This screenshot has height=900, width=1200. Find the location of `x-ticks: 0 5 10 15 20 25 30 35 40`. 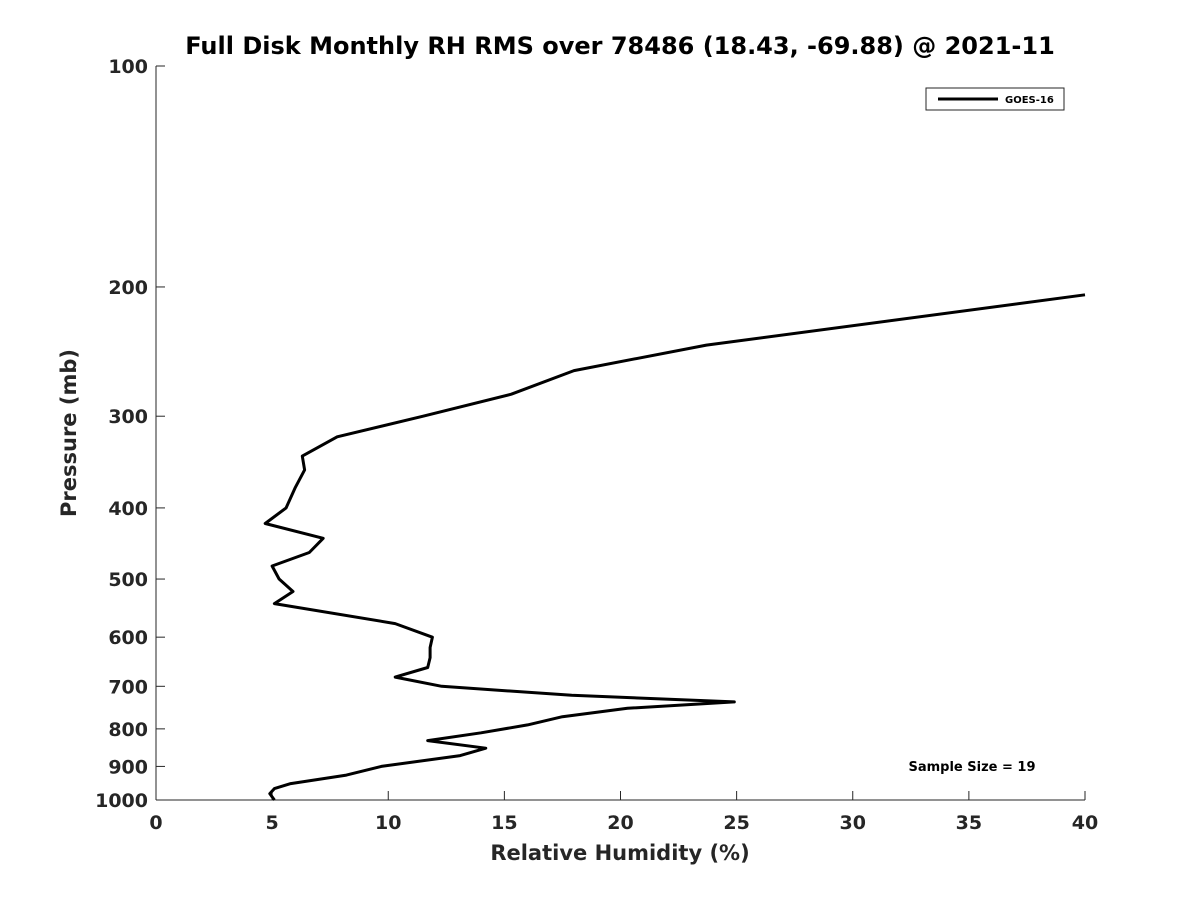

x-ticks: 0 5 10 15 20 25 30 35 40 is located at coordinates (623, 812).